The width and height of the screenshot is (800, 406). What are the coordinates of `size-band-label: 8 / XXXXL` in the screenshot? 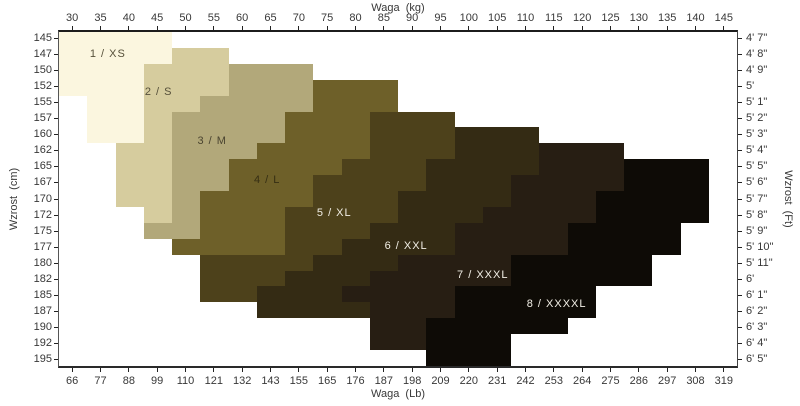 It's located at (556, 303).